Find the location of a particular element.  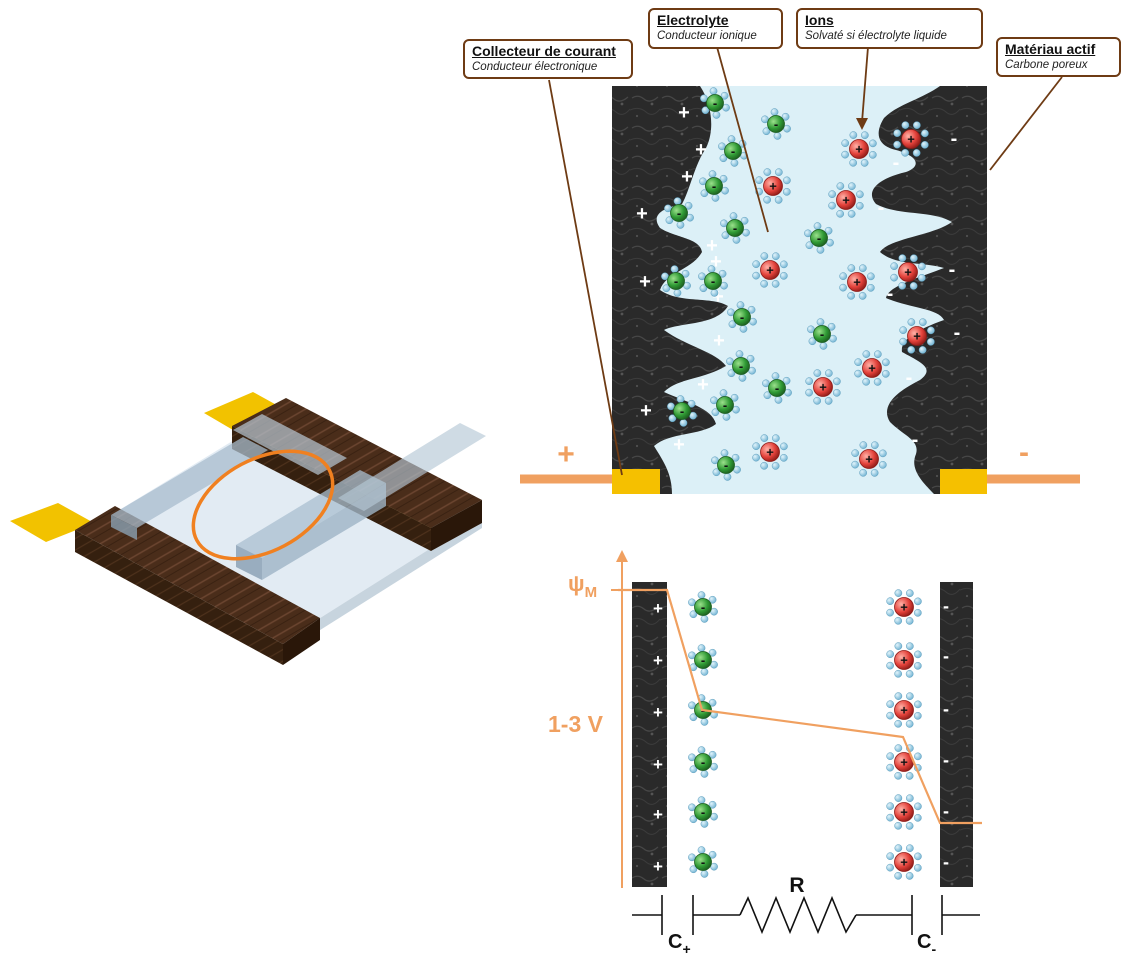

callout-title: Ions is located at coordinates (819, 20).